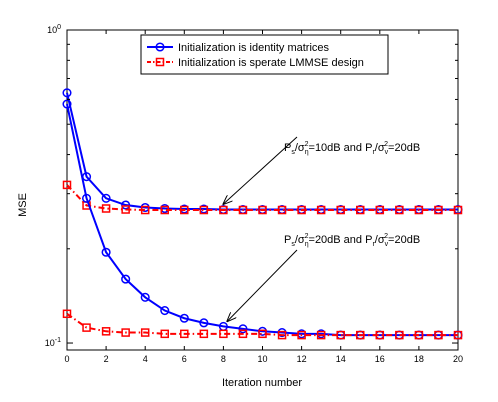  I want to click on legend-entry-label: Initialization is identity matrices, so click(254, 48).